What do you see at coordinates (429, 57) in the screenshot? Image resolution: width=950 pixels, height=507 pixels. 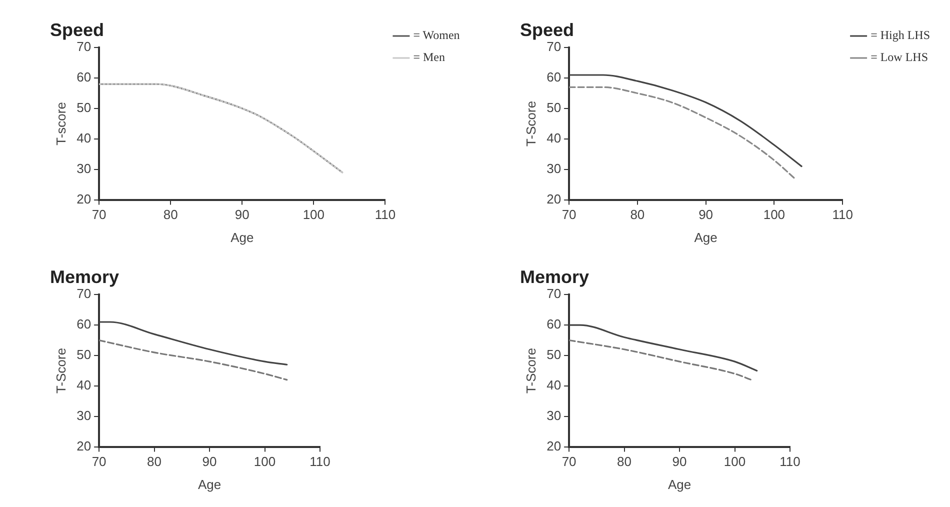 I see `legend-label: = Men` at bounding box center [429, 57].